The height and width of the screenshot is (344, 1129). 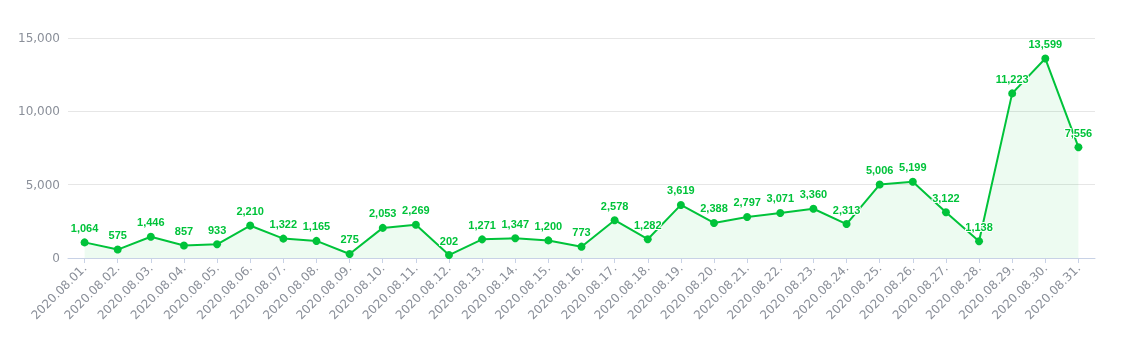 What do you see at coordinates (39, 111) in the screenshot?
I see `y-tick-label: 10,000` at bounding box center [39, 111].